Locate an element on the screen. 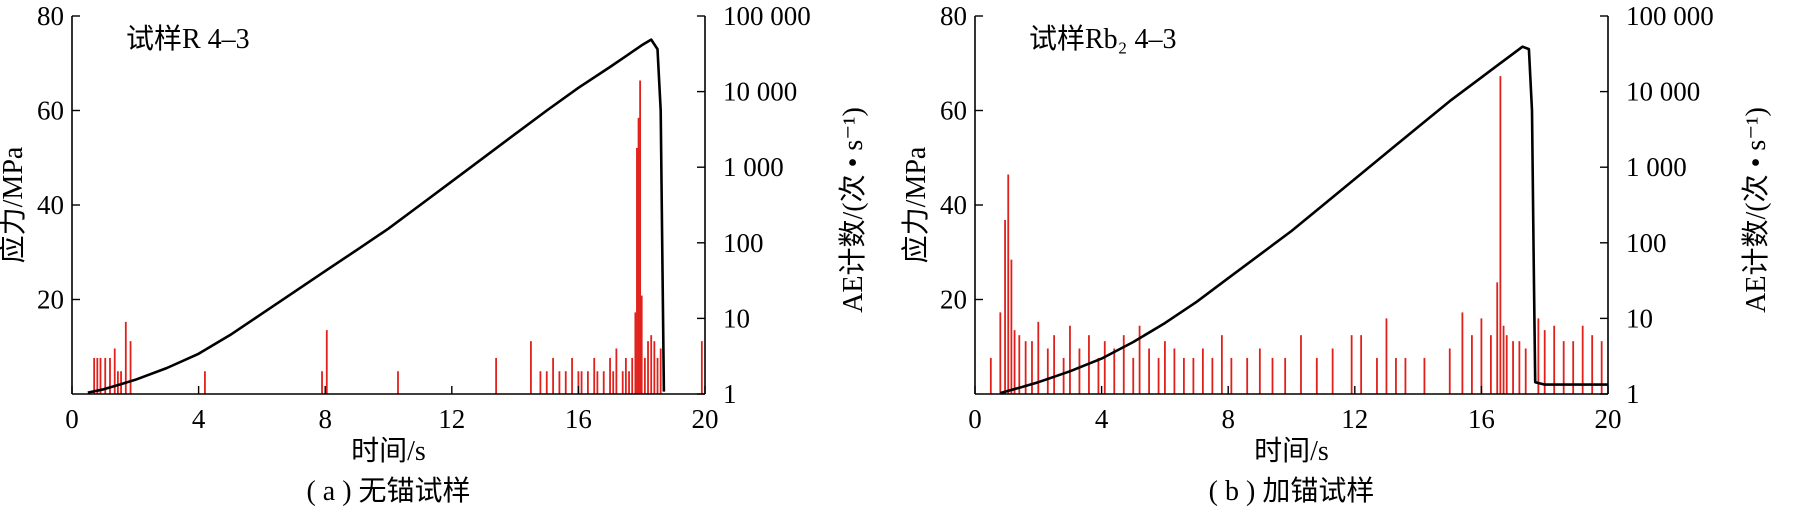 This screenshot has height=513, width=1805. figure-caption: ( b ) 加锚试样 is located at coordinates (1292, 491).